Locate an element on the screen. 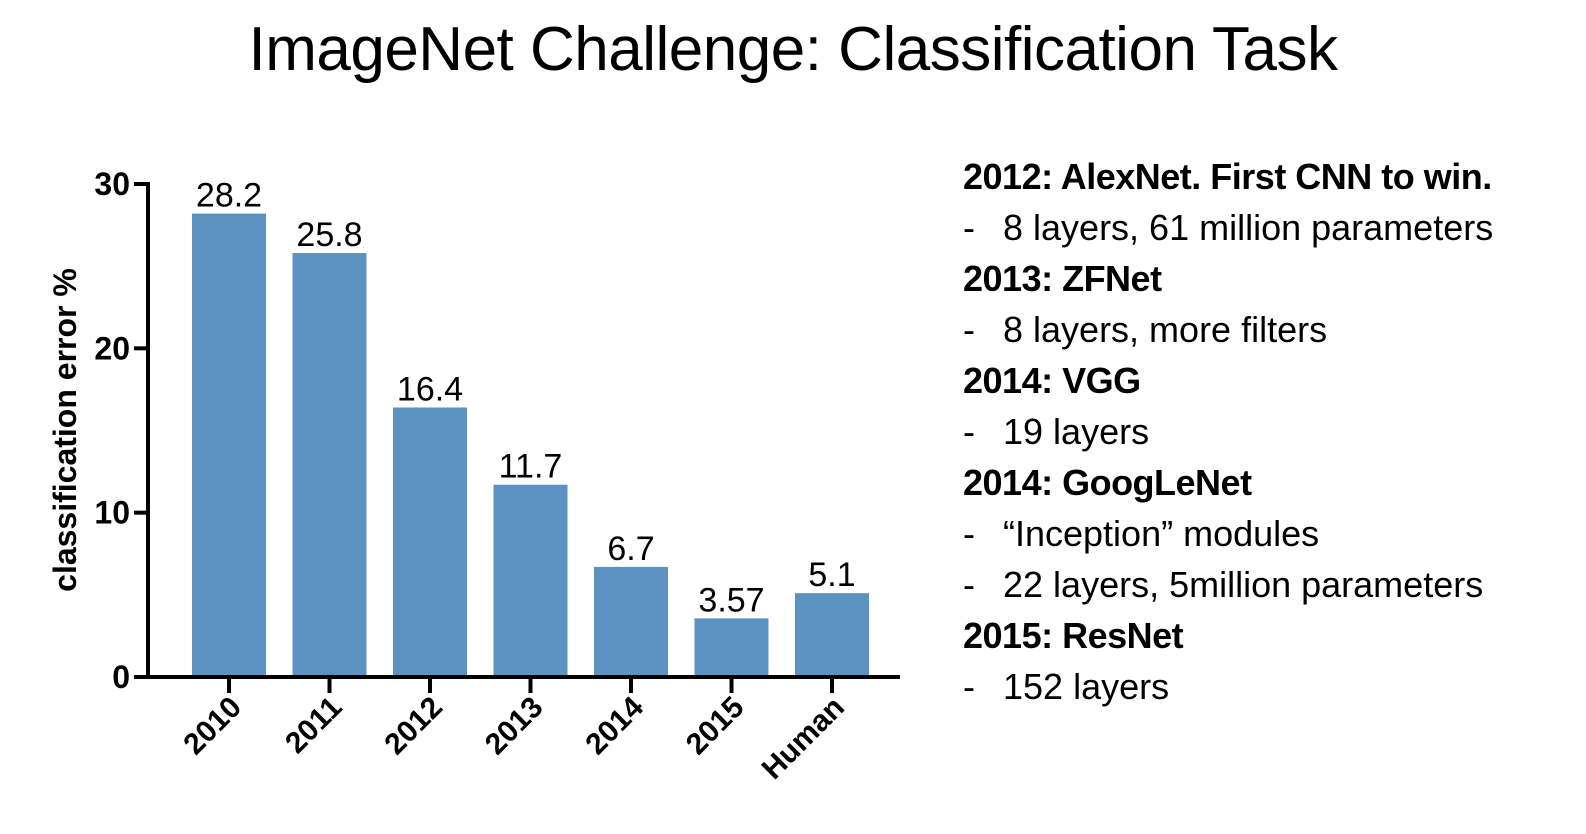 The width and height of the screenshot is (1586, 834). note-heading: 2015: ResNet is located at coordinates (1073, 635).